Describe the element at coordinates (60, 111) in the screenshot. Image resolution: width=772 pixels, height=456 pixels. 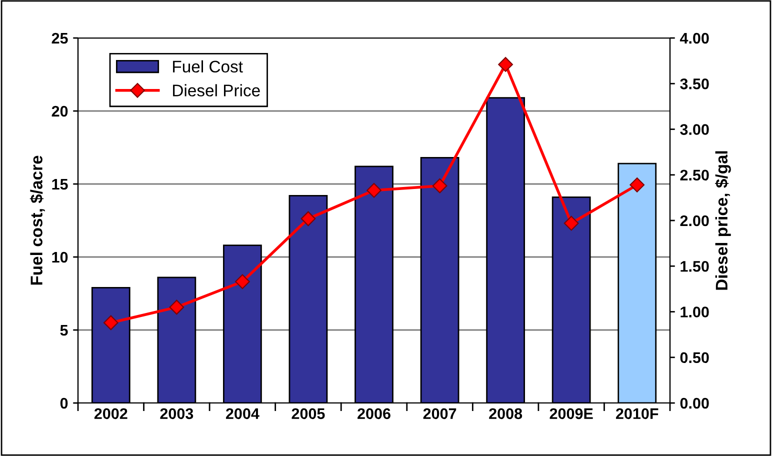
I see `y-tick-label: 20` at that location.